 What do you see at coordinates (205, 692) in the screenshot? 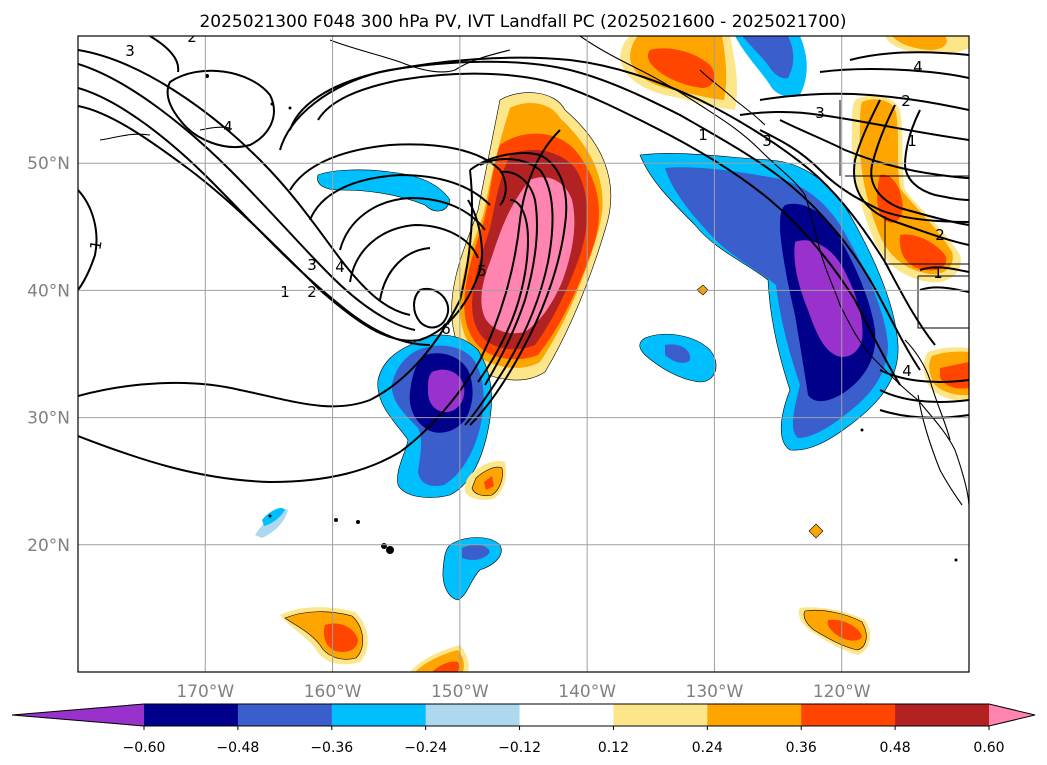
I see `lon-tick-label: 170°W` at bounding box center [205, 692].